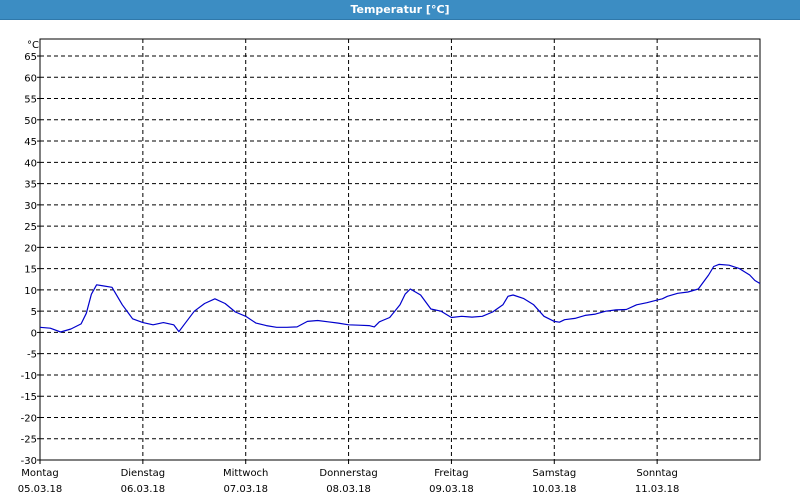 The width and height of the screenshot is (800, 500). I want to click on y-tick-label: 55, so click(30, 100).